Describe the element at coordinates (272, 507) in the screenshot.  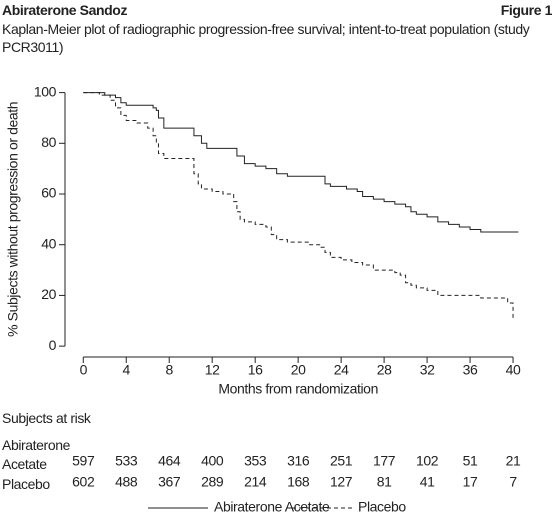
I see `legend-label: Abiraterone Acetate` at that location.